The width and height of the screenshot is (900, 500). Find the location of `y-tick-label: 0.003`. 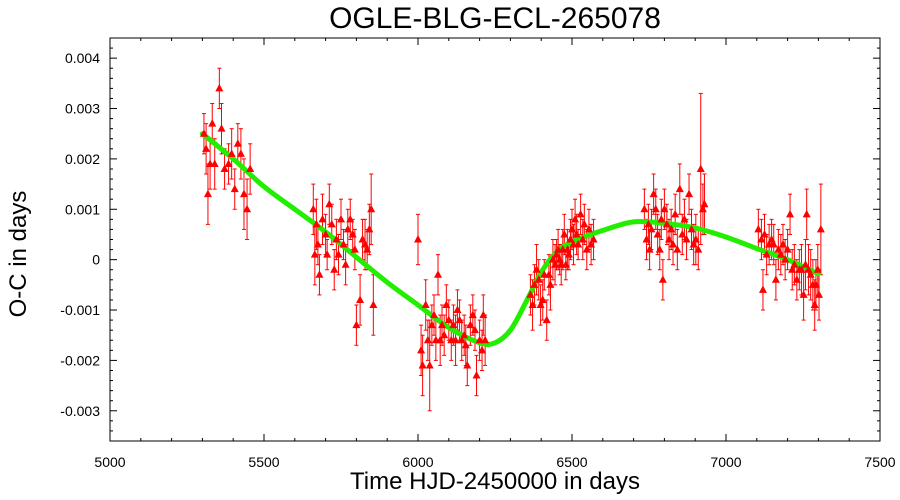

y-tick-label: 0.003 is located at coordinates (82, 109).